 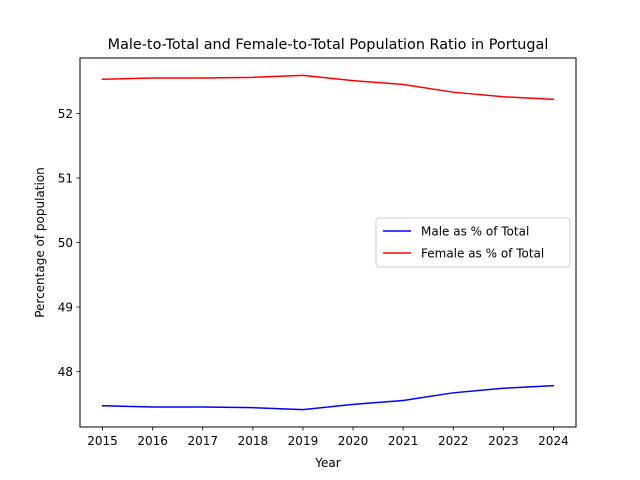 I want to click on x-tick-label: 2018, so click(x=253, y=441).